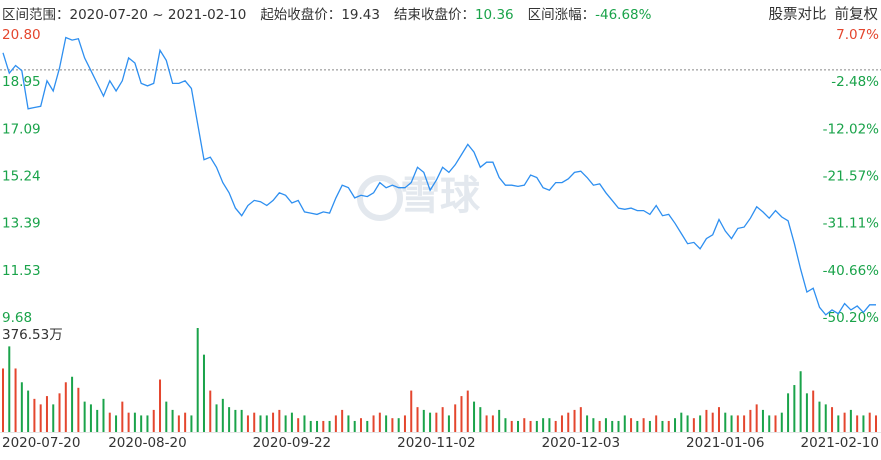 The height and width of the screenshot is (460, 881). I want to click on x-tick-label: 2020-08-20, so click(147, 443).